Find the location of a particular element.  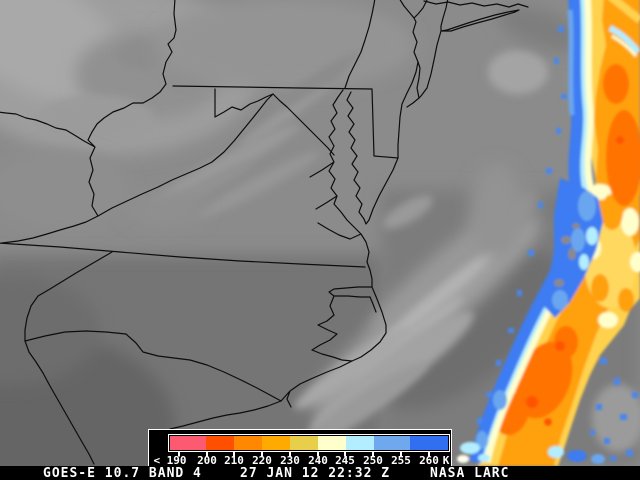

colorbar-unit-label: K is located at coordinates (446, 459).